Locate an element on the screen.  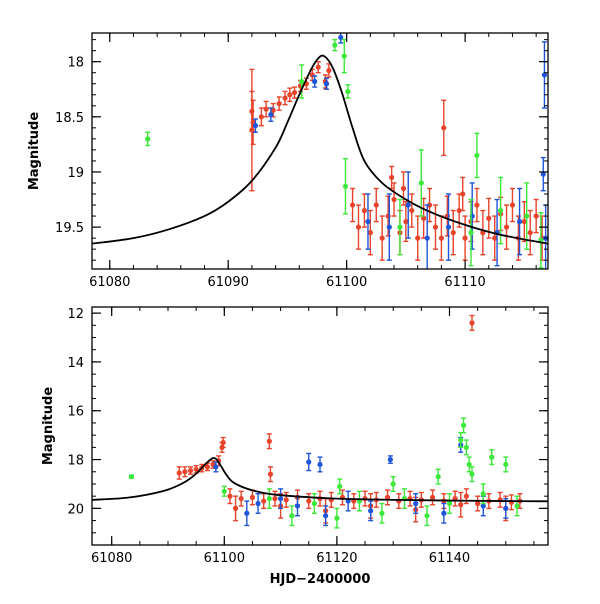
y-tick-label: 12 is located at coordinates (75, 314).